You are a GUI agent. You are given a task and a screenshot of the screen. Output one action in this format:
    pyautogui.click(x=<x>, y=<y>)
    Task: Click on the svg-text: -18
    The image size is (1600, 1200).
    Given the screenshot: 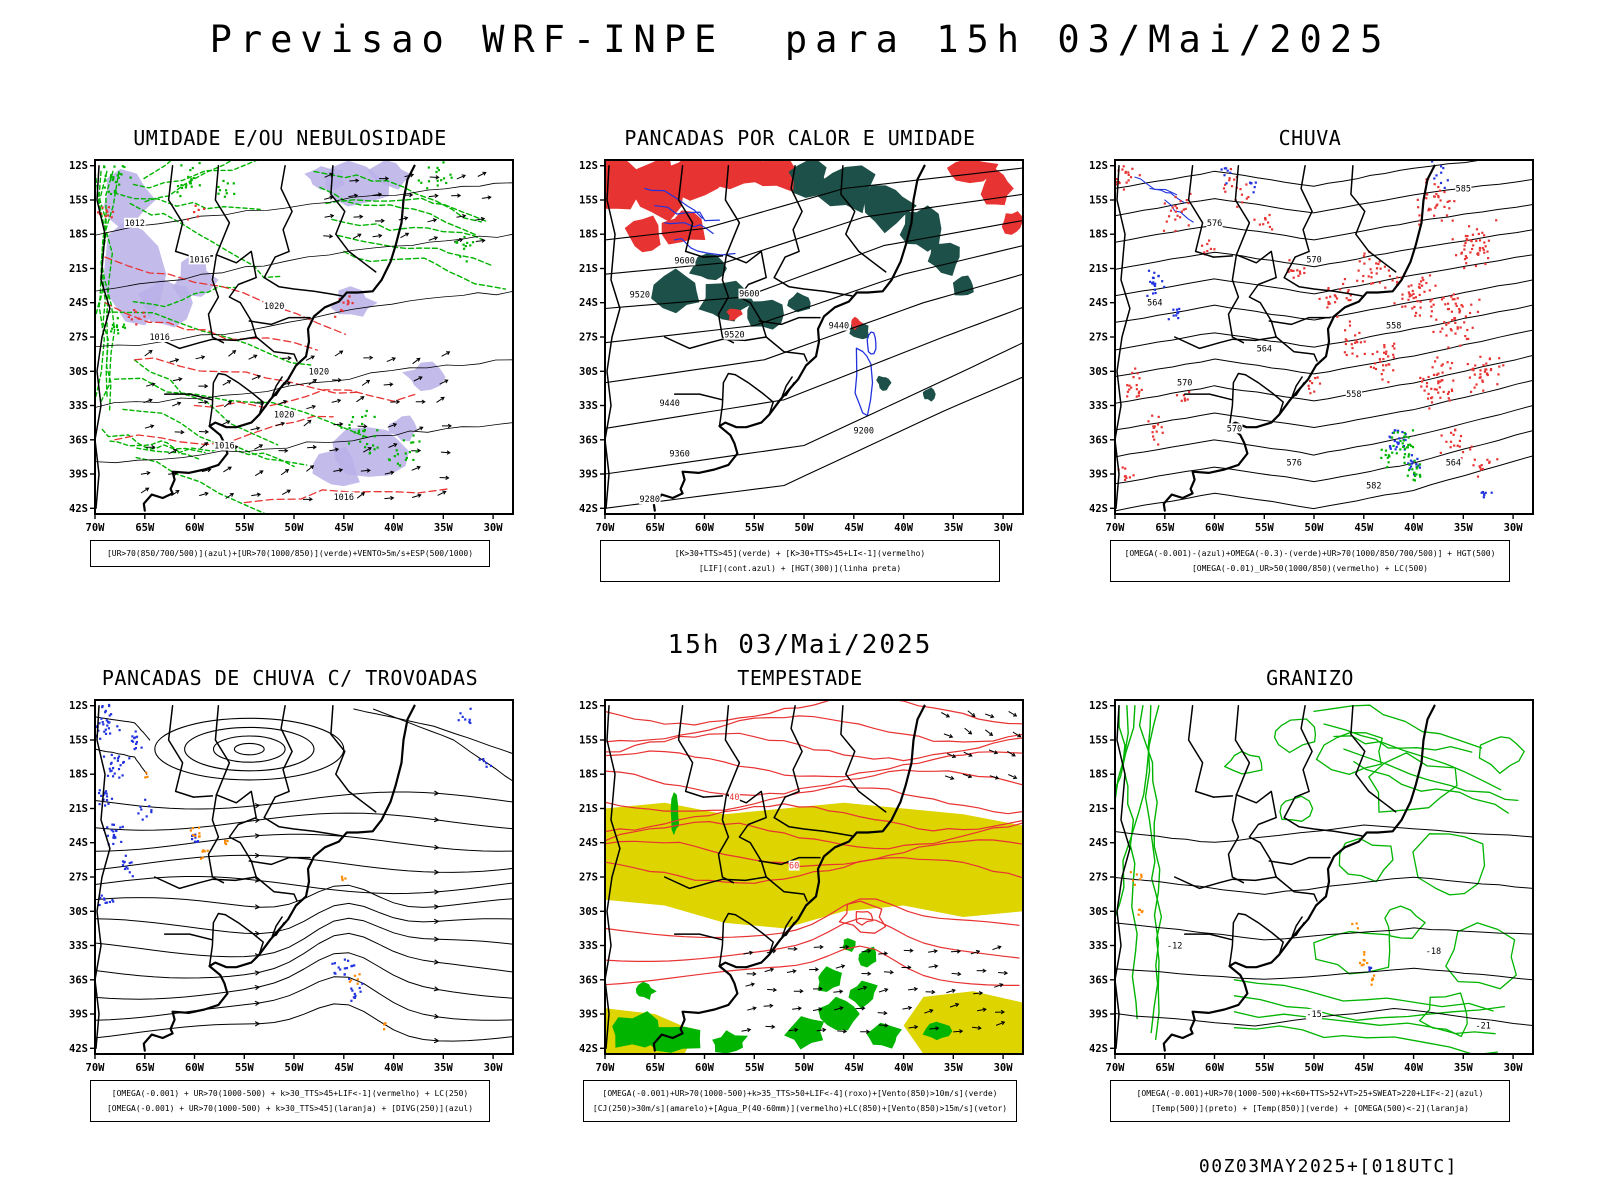 What is the action you would take?
    pyautogui.click(x=1433, y=952)
    